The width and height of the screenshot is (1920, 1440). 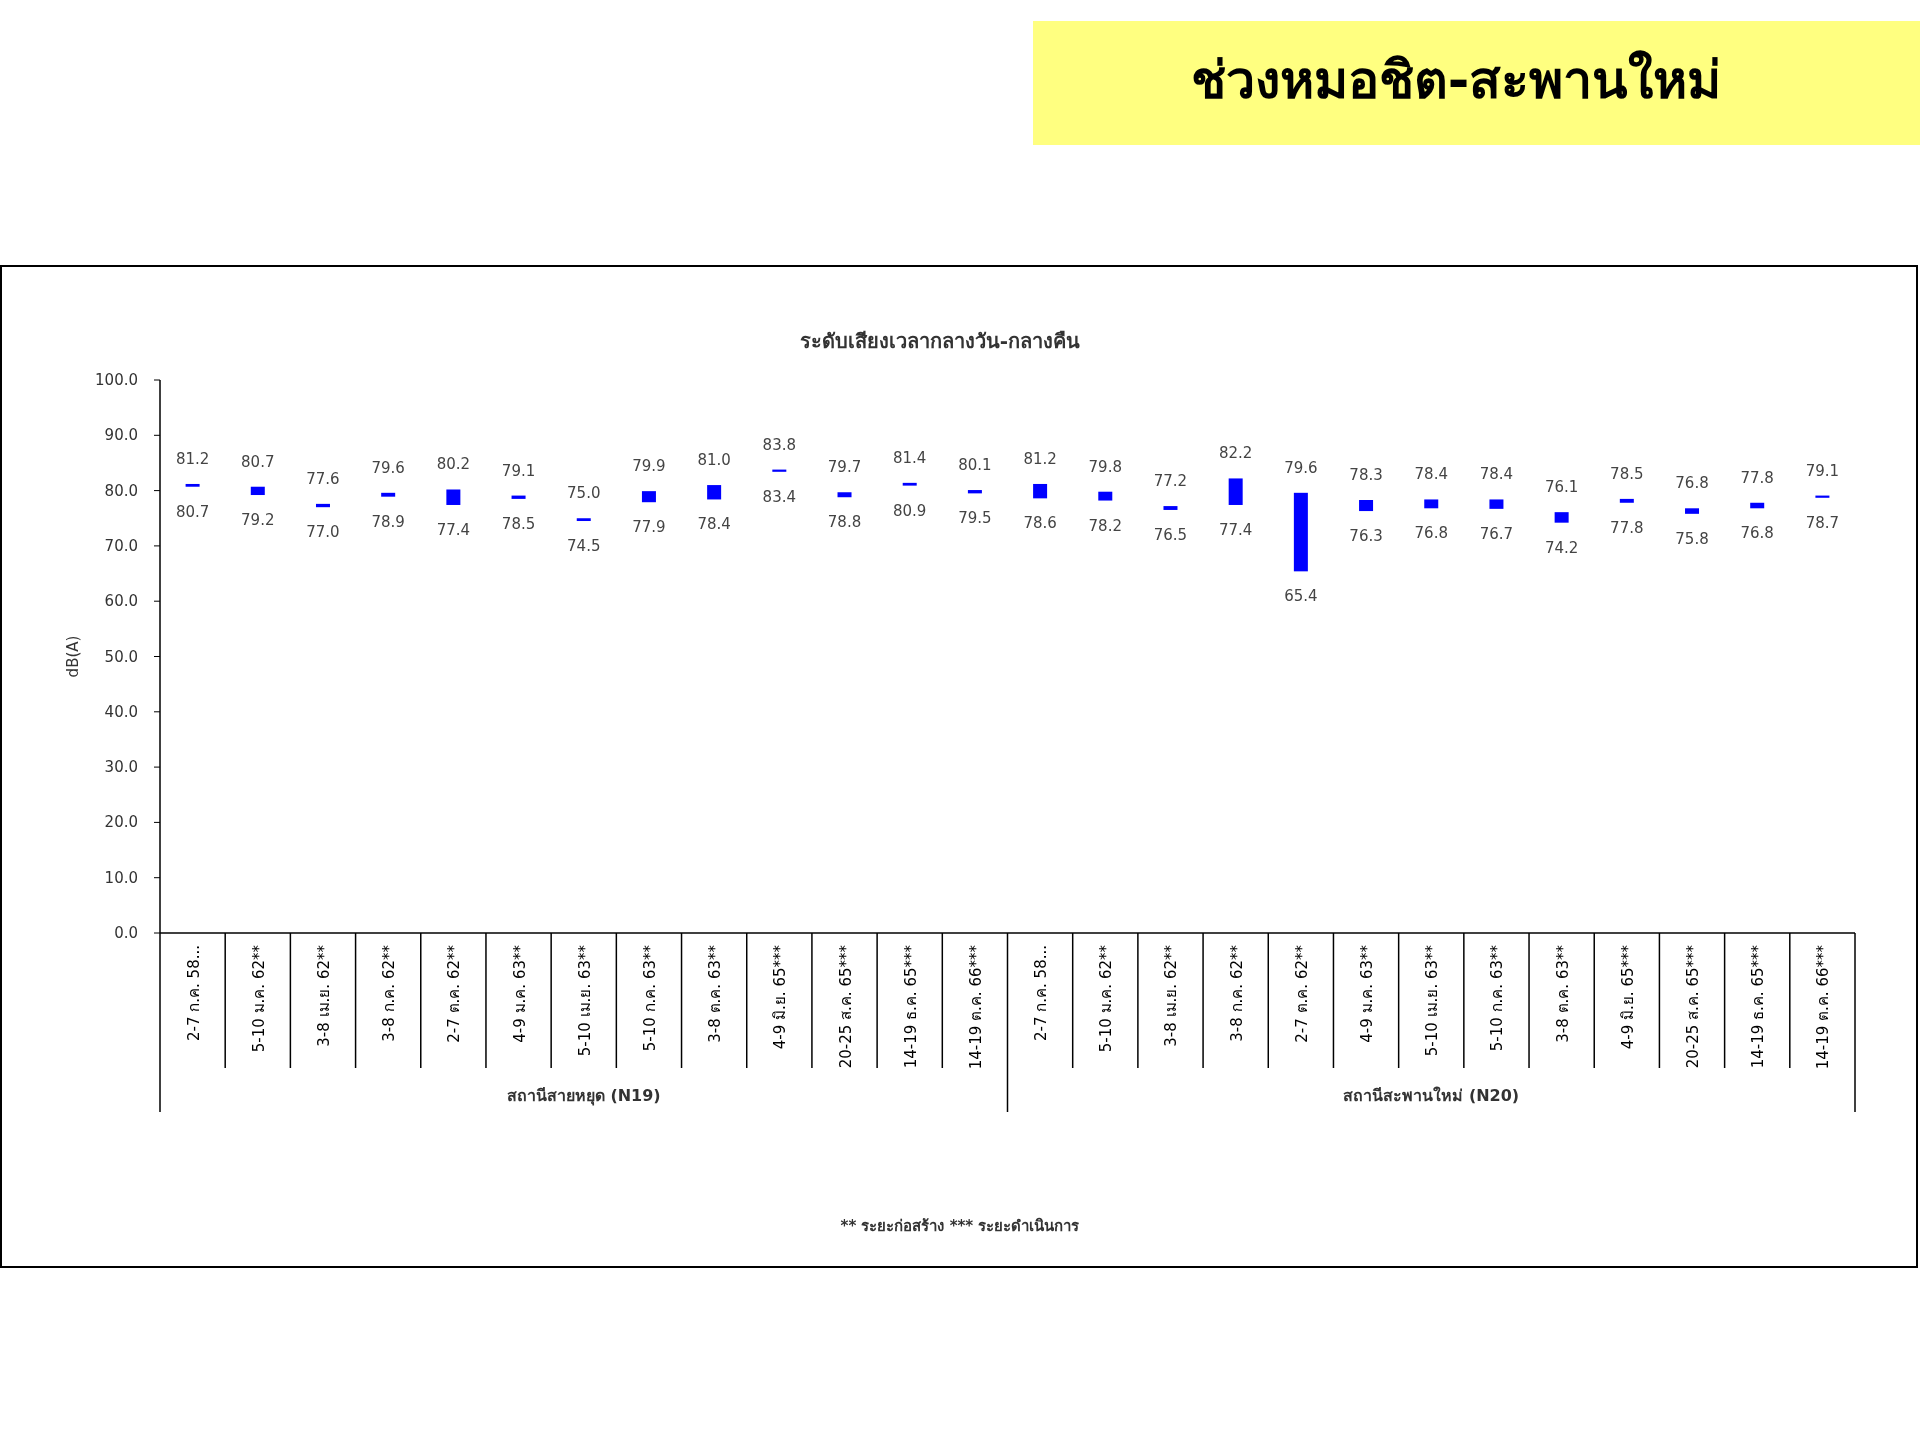 What do you see at coordinates (121, 877) in the screenshot?
I see `y-tick-label: 10.0` at bounding box center [121, 877].